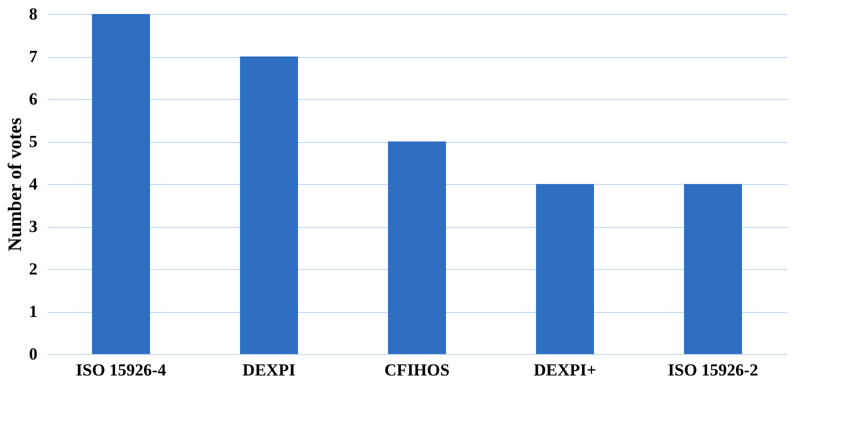 The height and width of the screenshot is (431, 841). I want to click on y-tick-label: 4, so click(33, 184).